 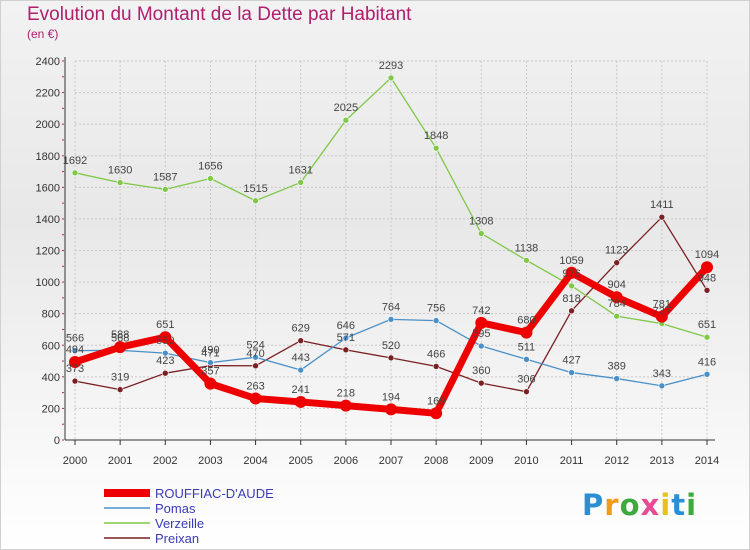 What do you see at coordinates (51, 409) in the screenshot?
I see `y-tick-label: 200` at bounding box center [51, 409].